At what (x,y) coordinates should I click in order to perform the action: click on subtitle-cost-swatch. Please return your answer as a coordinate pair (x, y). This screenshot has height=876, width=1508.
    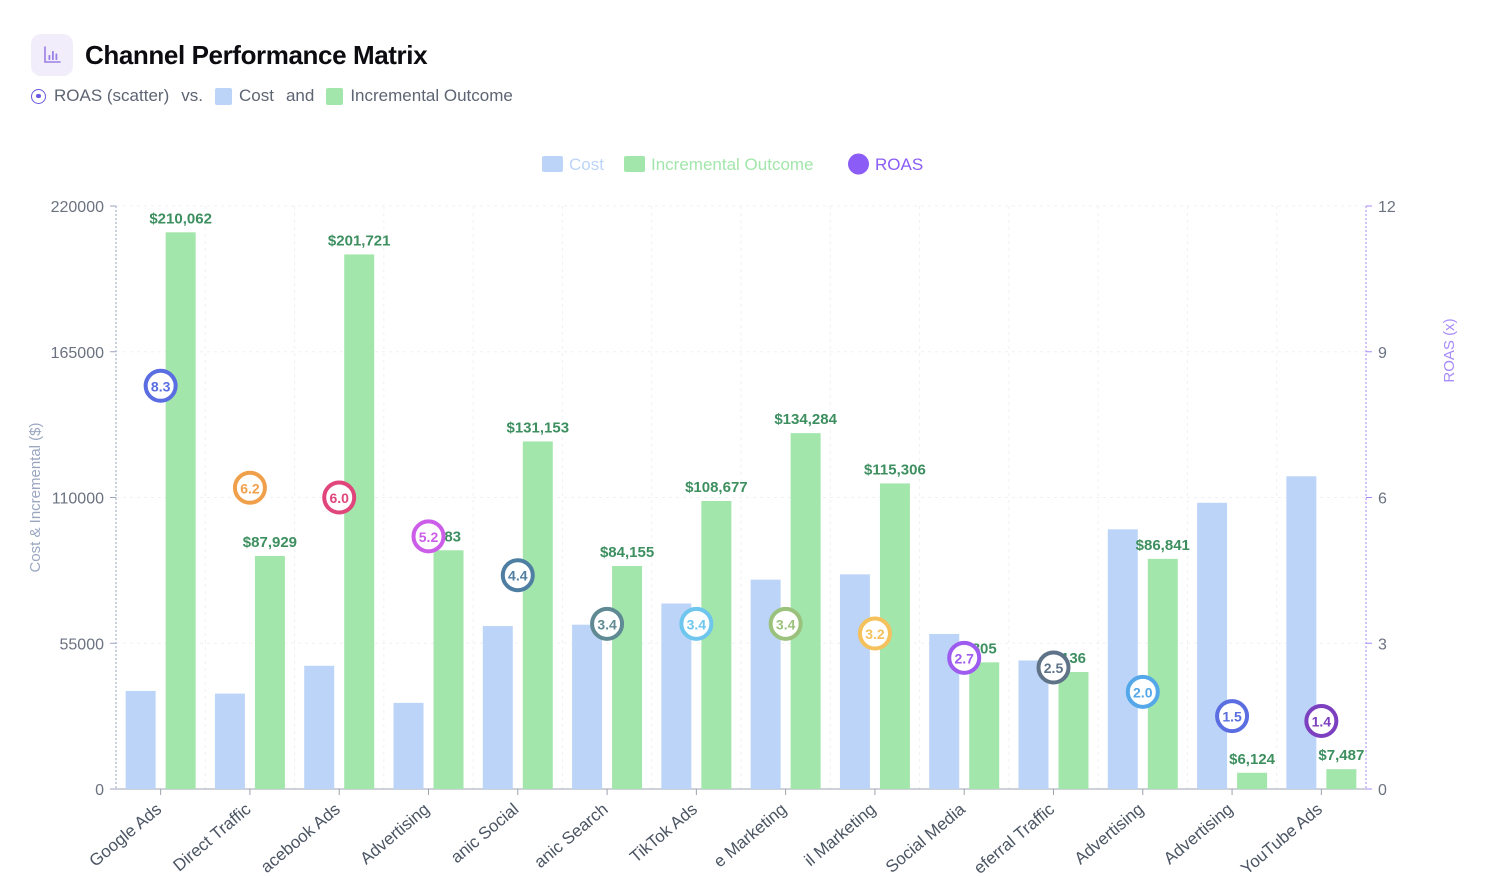
    Looking at the image, I should click on (223, 96).